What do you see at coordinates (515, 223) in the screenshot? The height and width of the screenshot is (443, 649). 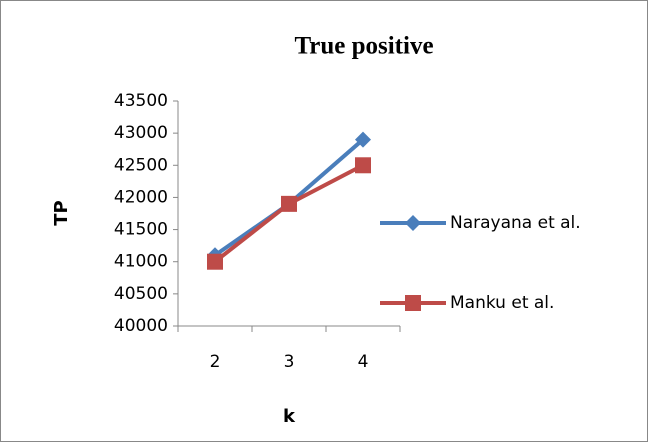 I see `legend-label: Narayana et al.` at bounding box center [515, 223].